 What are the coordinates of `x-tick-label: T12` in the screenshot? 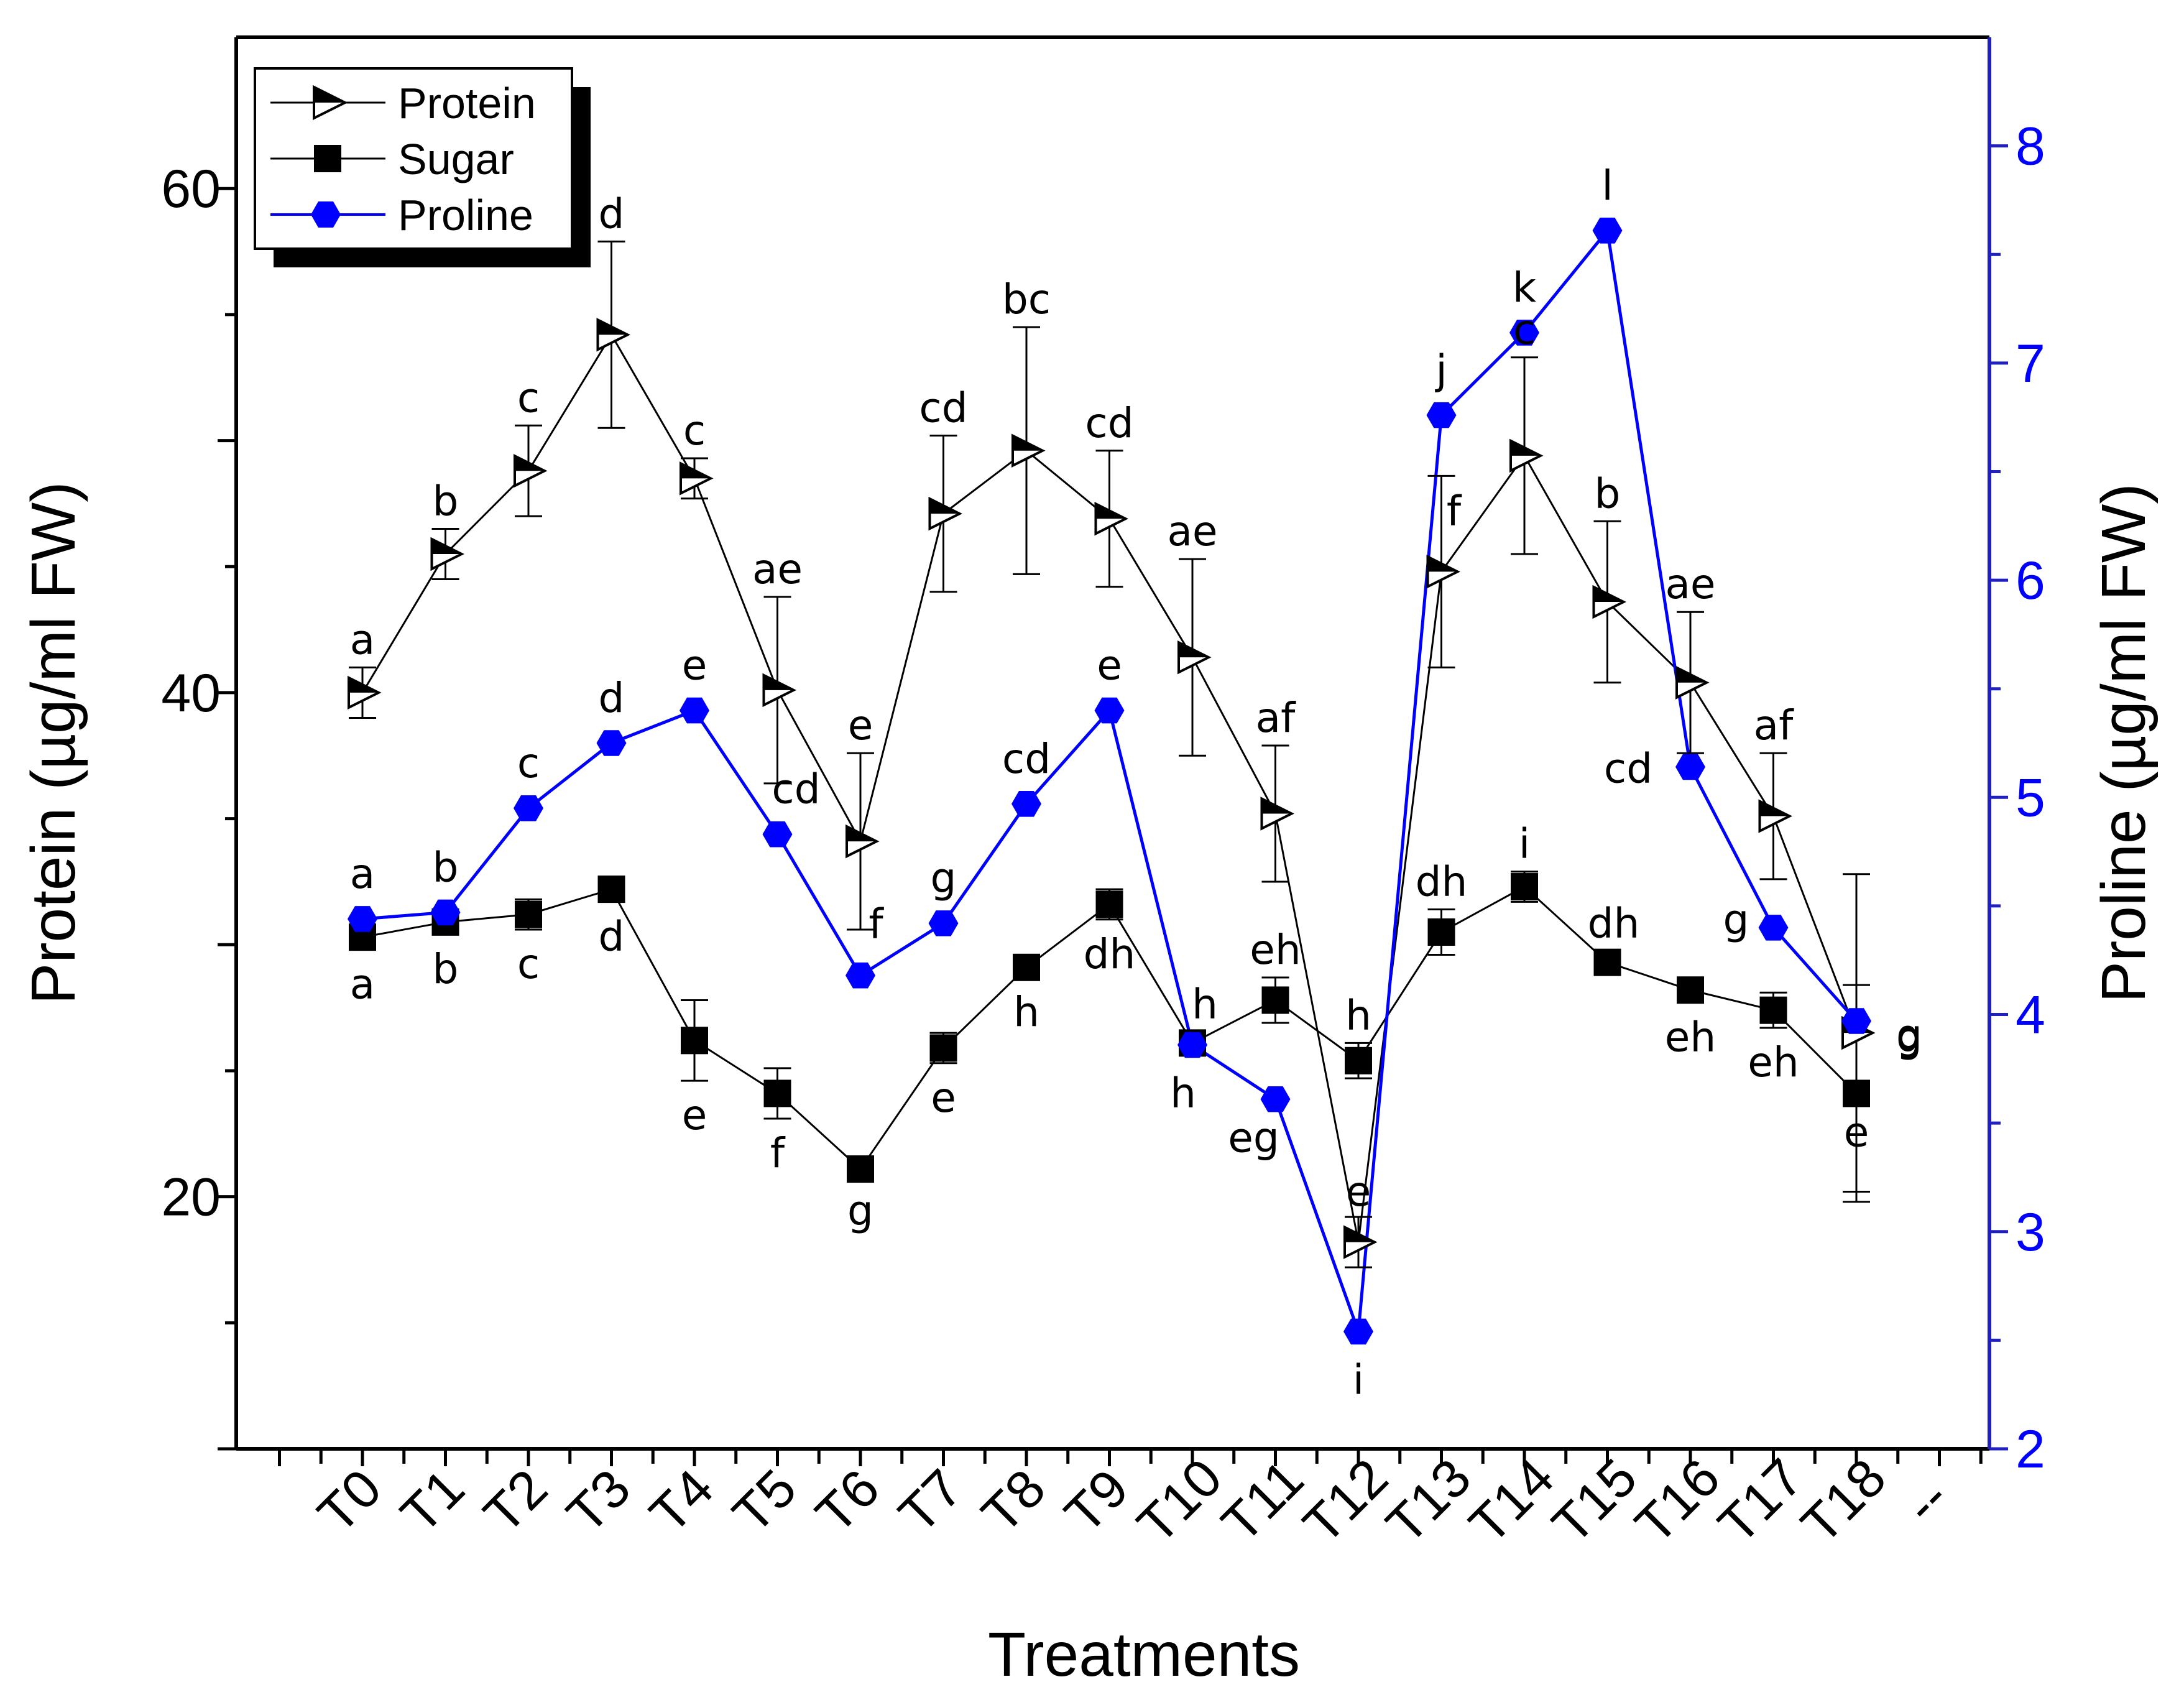 It's located at (1345, 1501).